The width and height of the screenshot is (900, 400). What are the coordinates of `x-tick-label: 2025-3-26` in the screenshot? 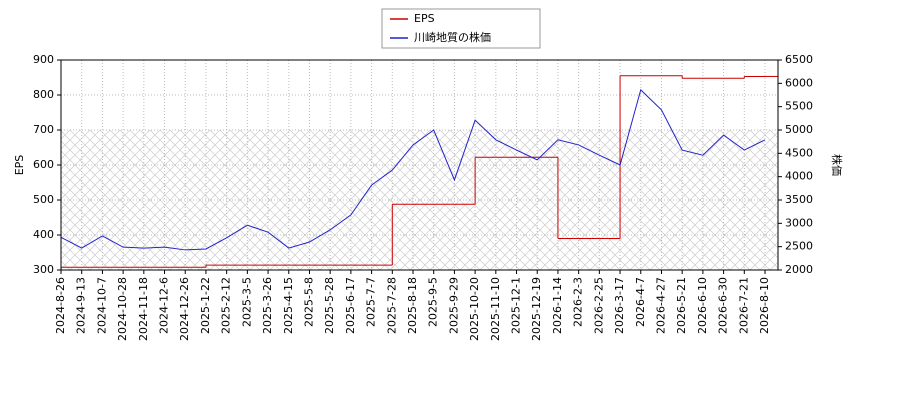 It's located at (267, 305).